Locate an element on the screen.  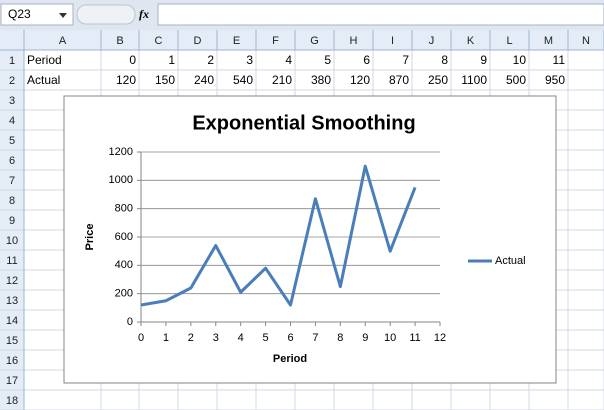
cell: 240 is located at coordinates (204, 80).